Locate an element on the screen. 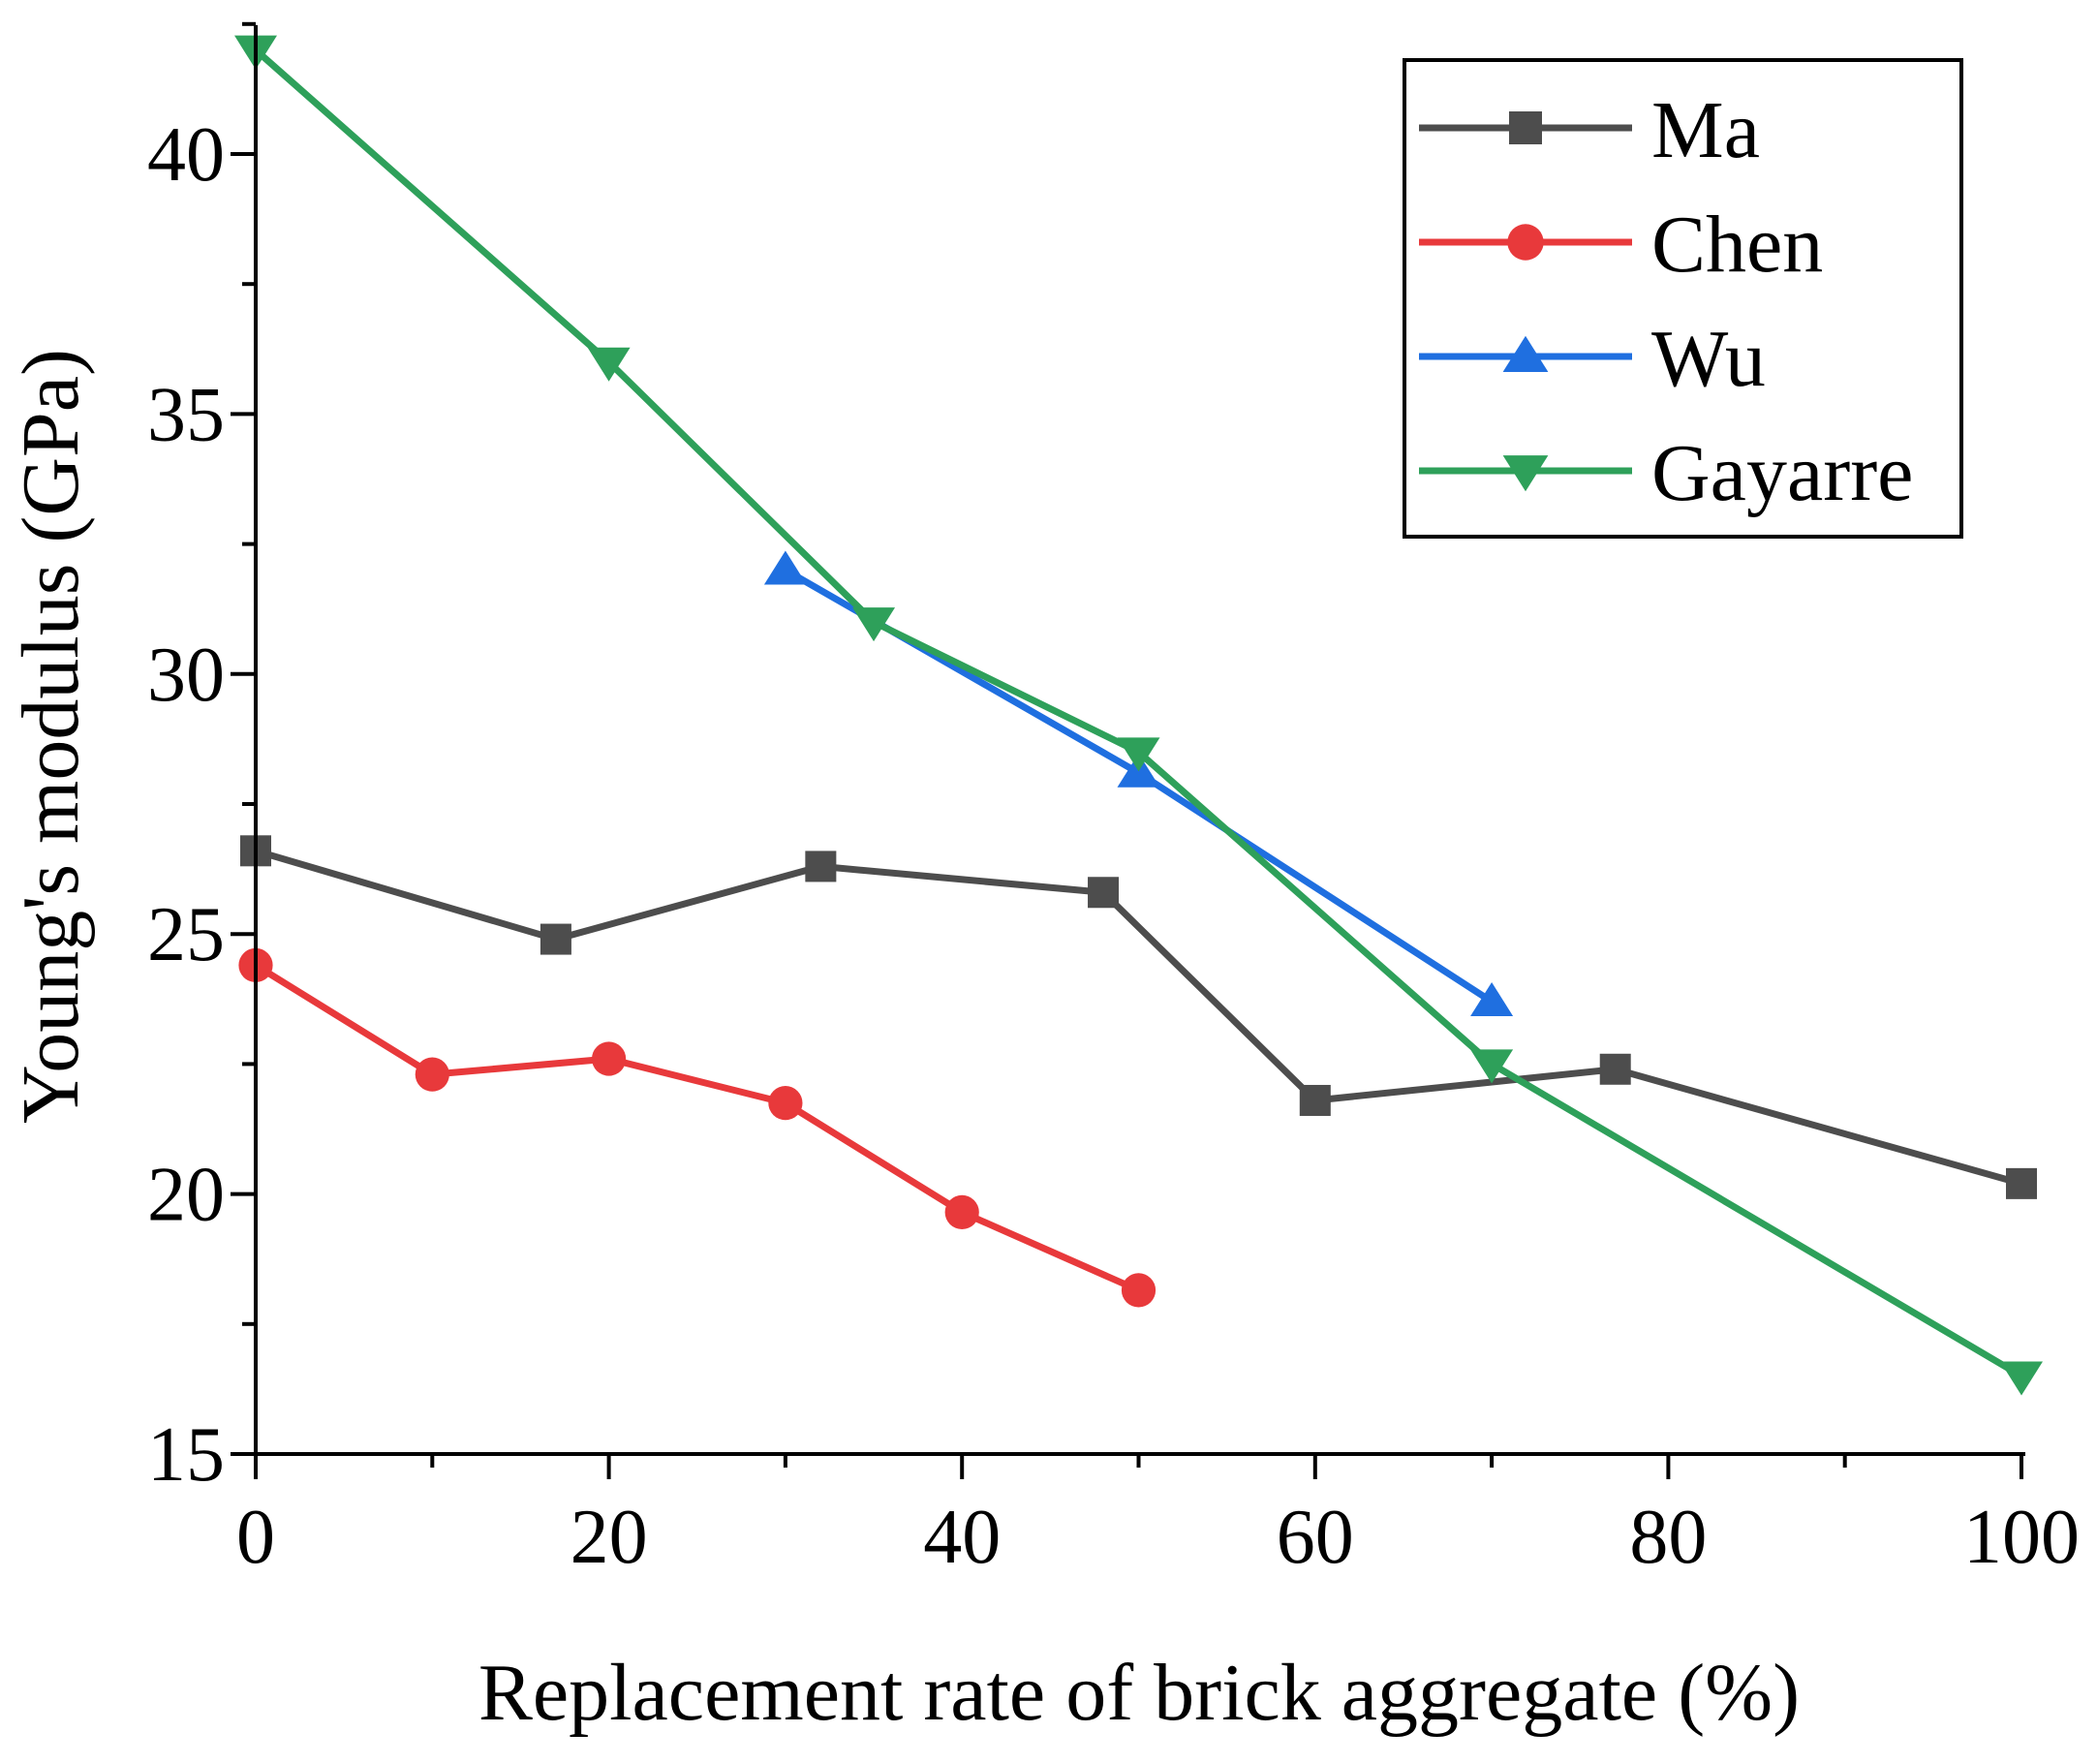  x-tick-label: 20 is located at coordinates (609, 1537).